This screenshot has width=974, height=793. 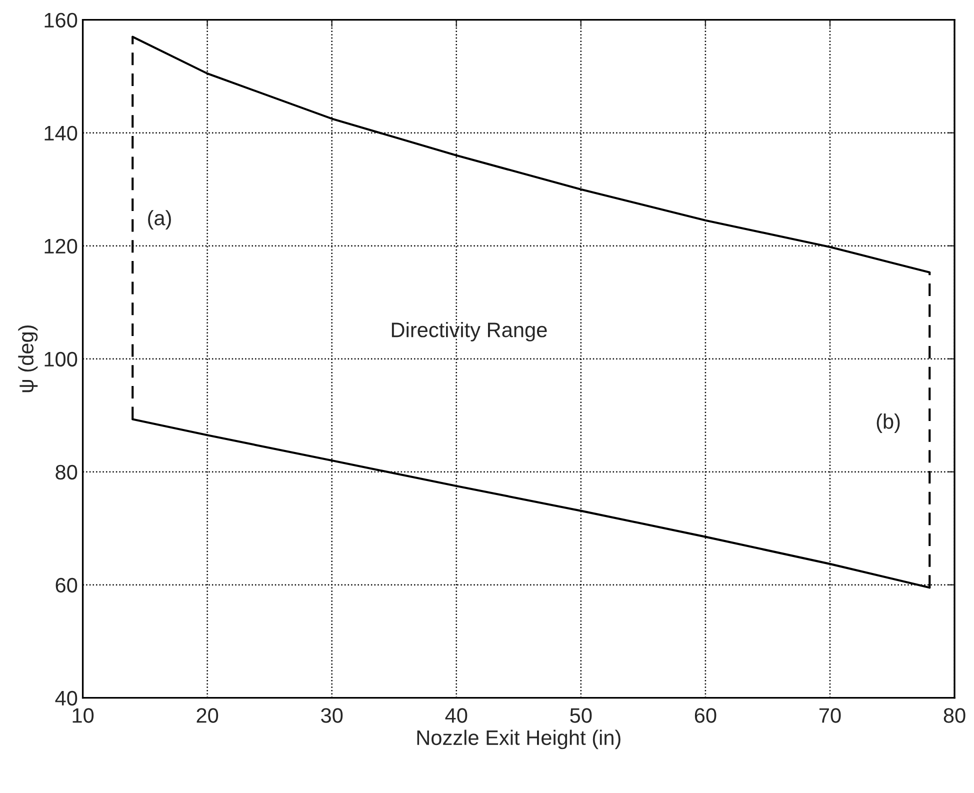 What do you see at coordinates (61, 246) in the screenshot?
I see `y-tick-label: 120` at bounding box center [61, 246].